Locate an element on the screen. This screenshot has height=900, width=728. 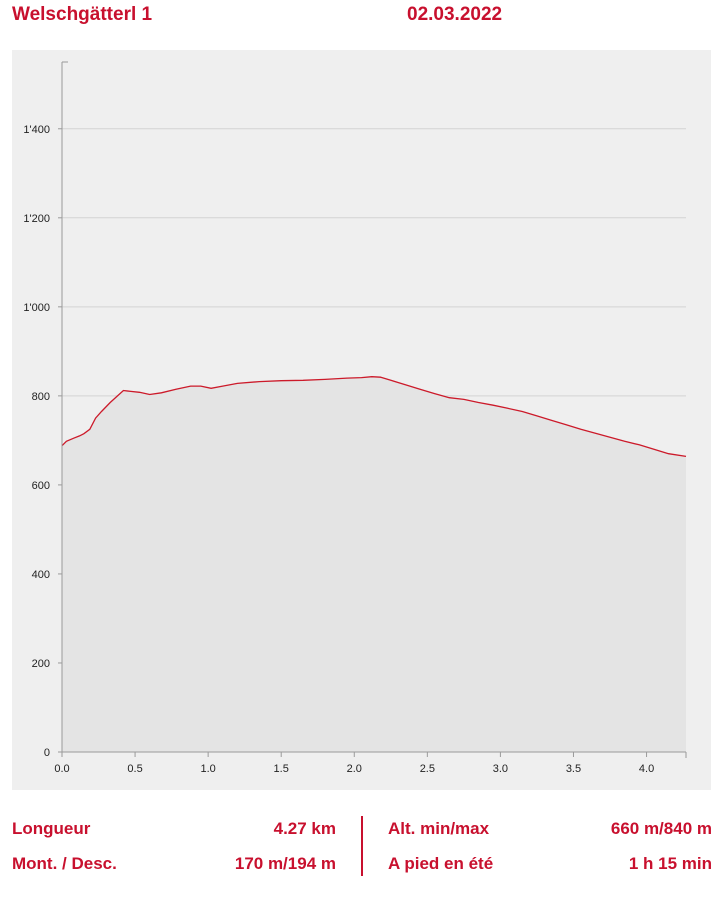
route-date: 02.03.2022 is located at coordinates (455, 14).